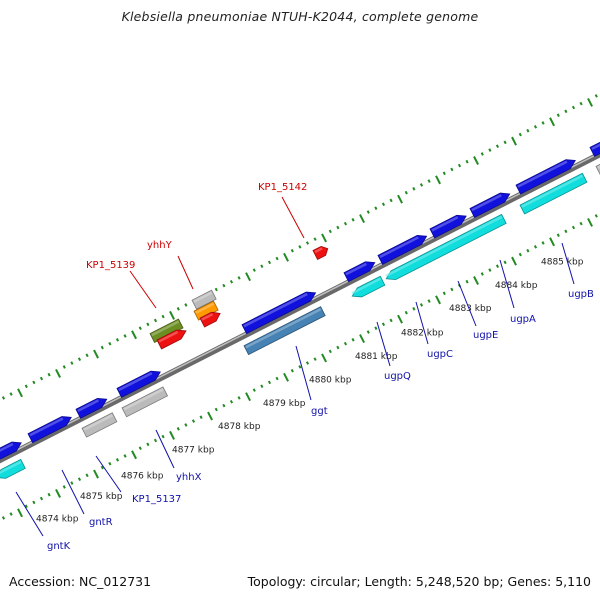  Describe the element at coordinates (284, 404) in the screenshot. I see `ruler-label: 4879 kbp` at that location.